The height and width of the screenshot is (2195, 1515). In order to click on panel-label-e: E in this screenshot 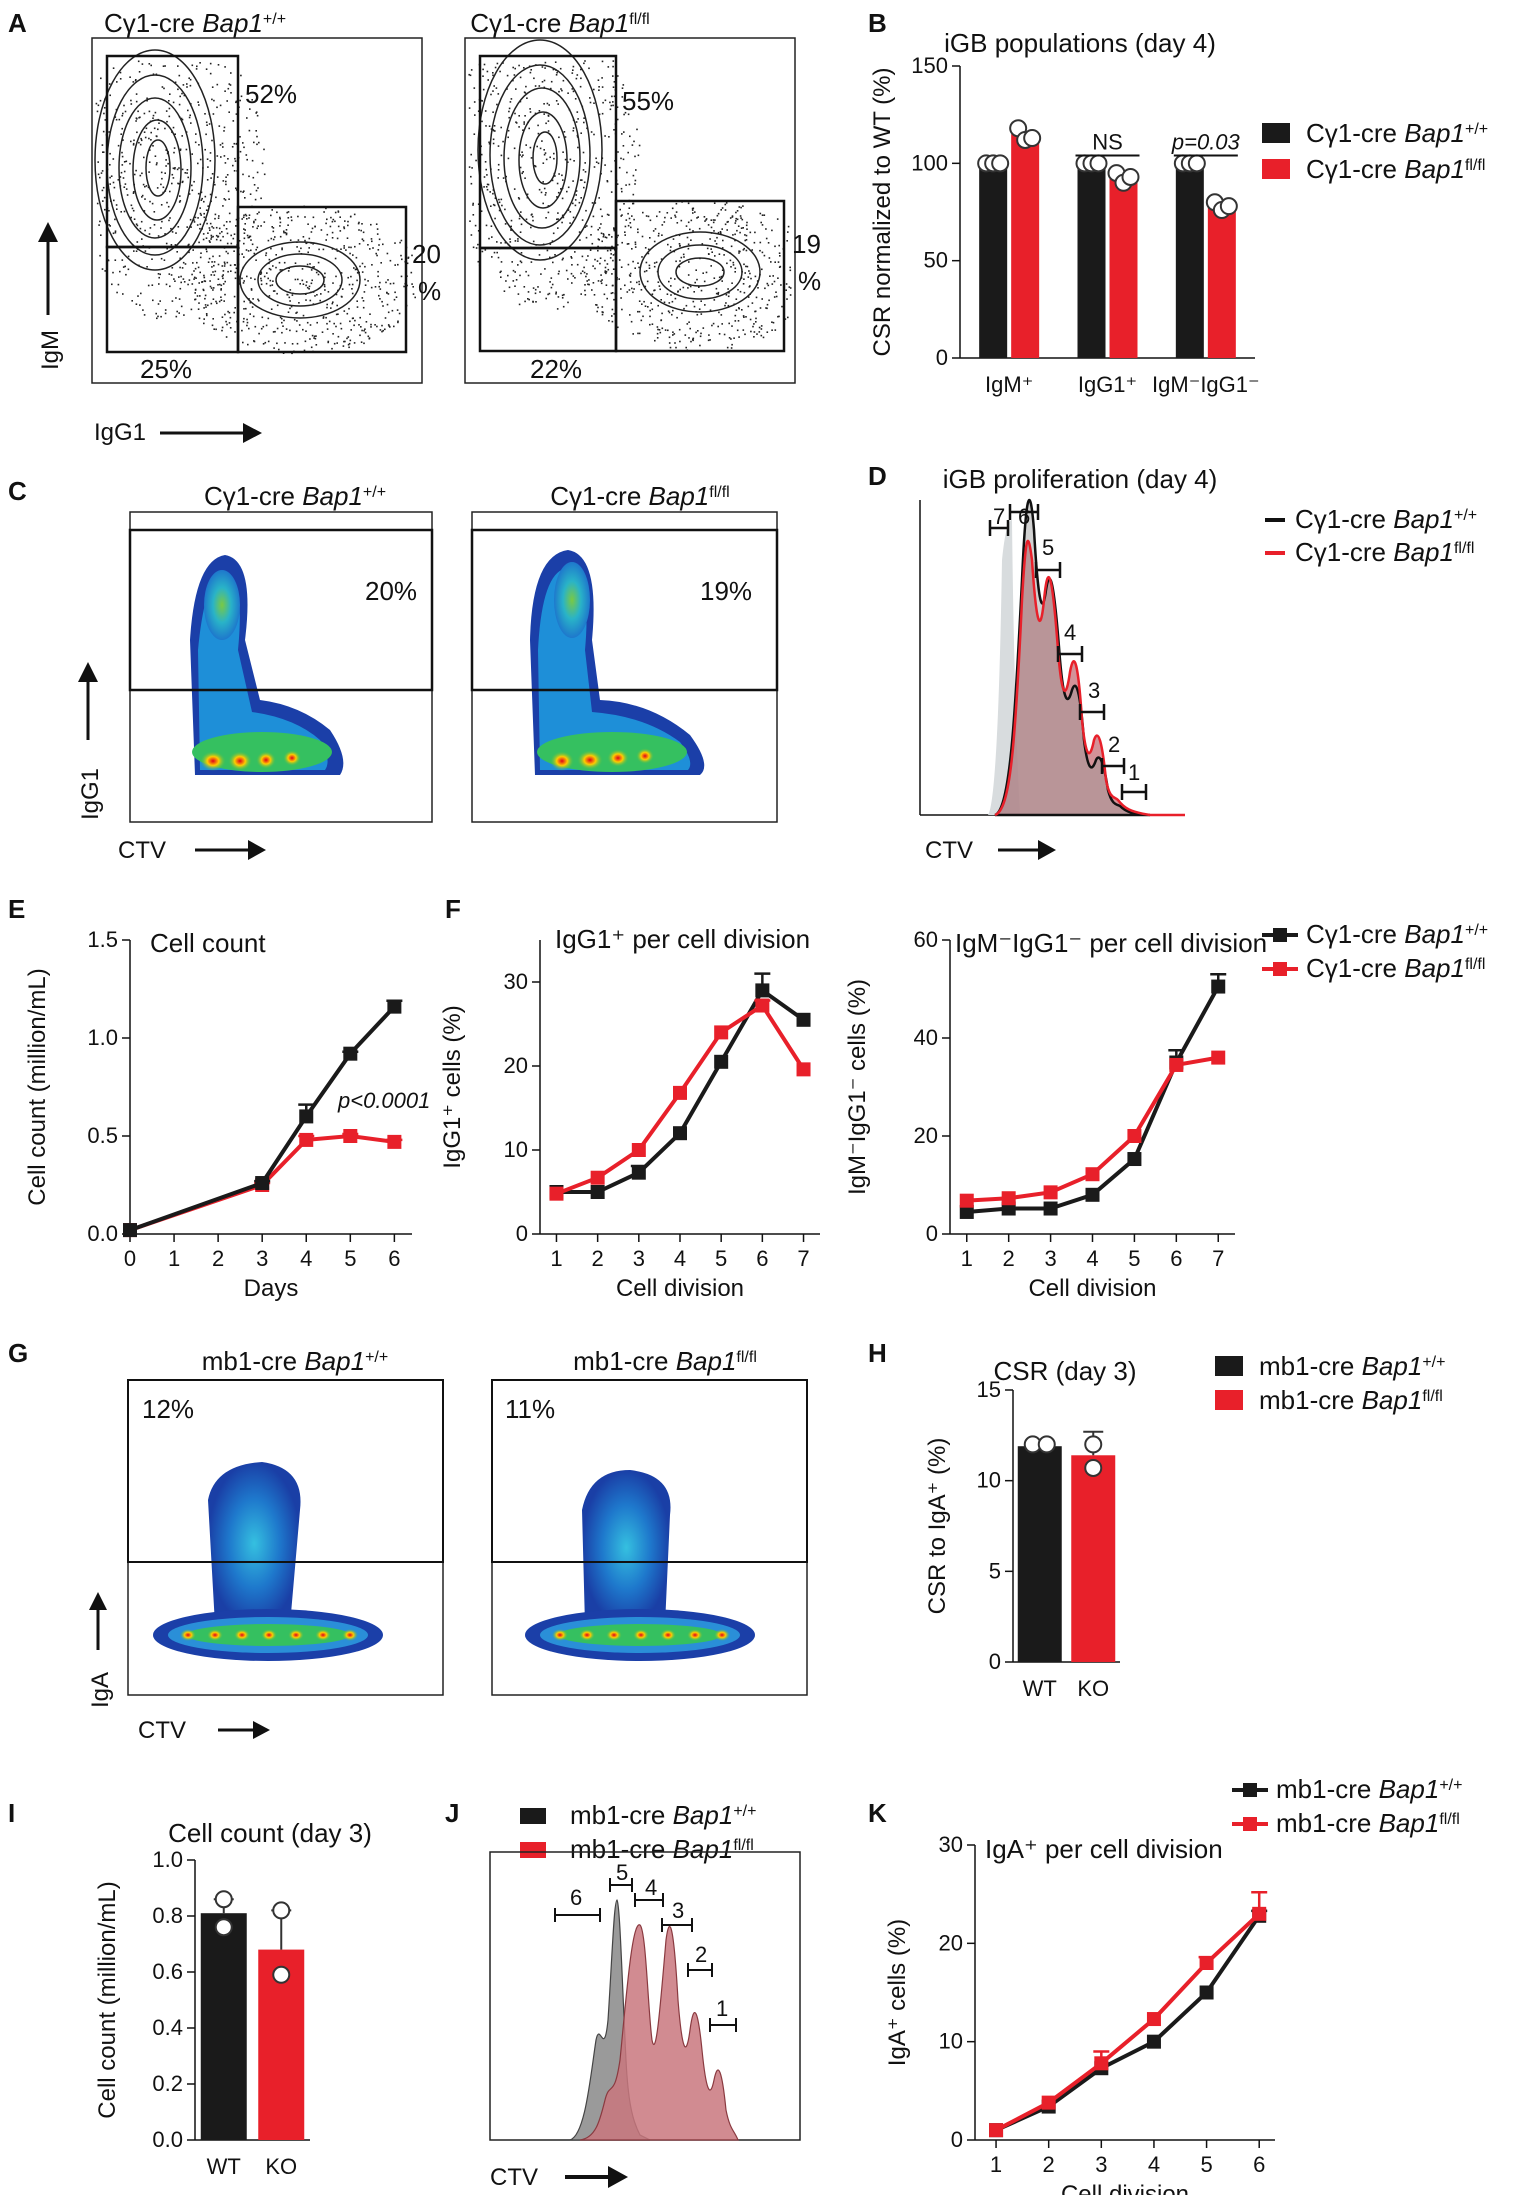, I will do `click(16, 909)`.